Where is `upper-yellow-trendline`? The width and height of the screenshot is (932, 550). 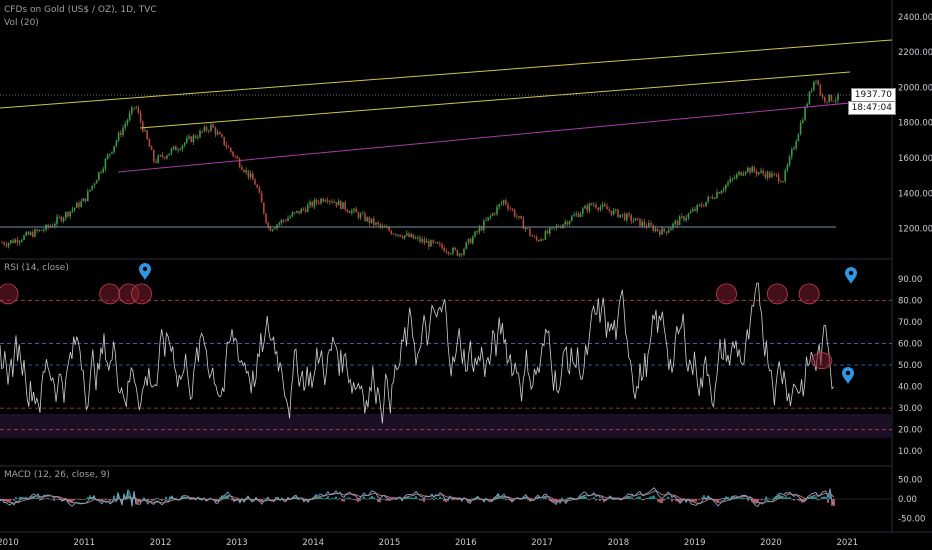
upper-yellow-trendline is located at coordinates (446, 74).